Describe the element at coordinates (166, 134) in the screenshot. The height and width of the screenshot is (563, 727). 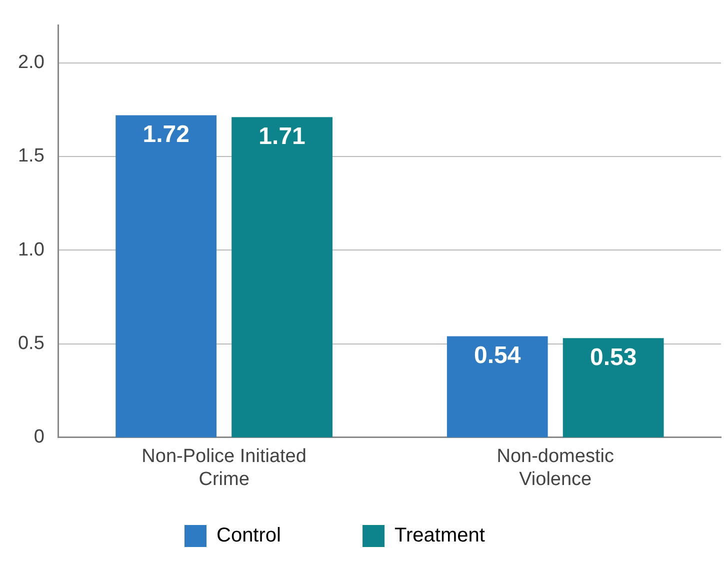
I see `data-label: 1.72` at that location.